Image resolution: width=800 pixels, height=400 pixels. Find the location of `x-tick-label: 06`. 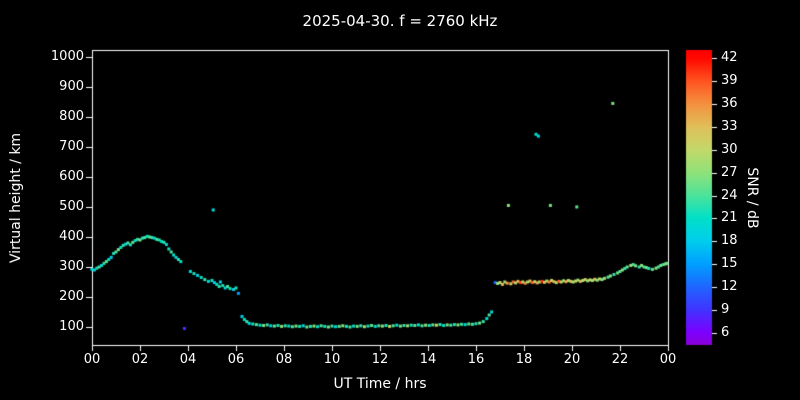

x-tick-label: 06 is located at coordinates (236, 359).